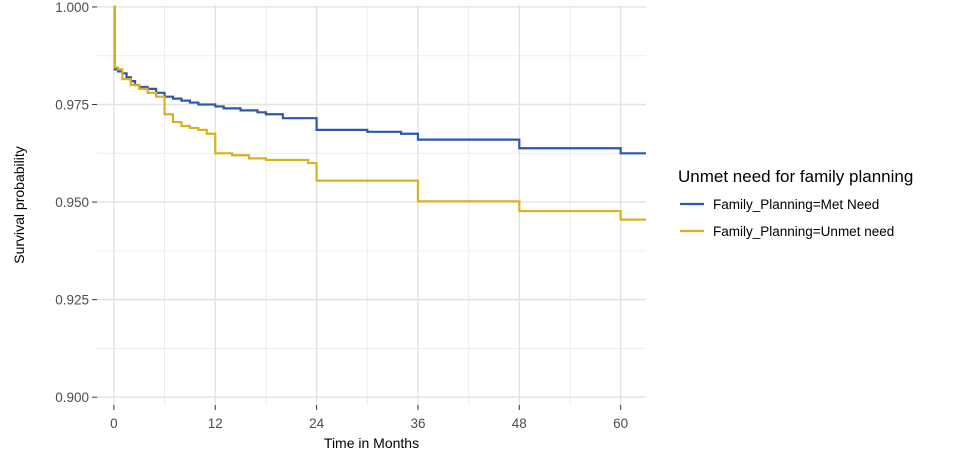  What do you see at coordinates (317, 423) in the screenshot?
I see `x-tick-label: 24` at bounding box center [317, 423].